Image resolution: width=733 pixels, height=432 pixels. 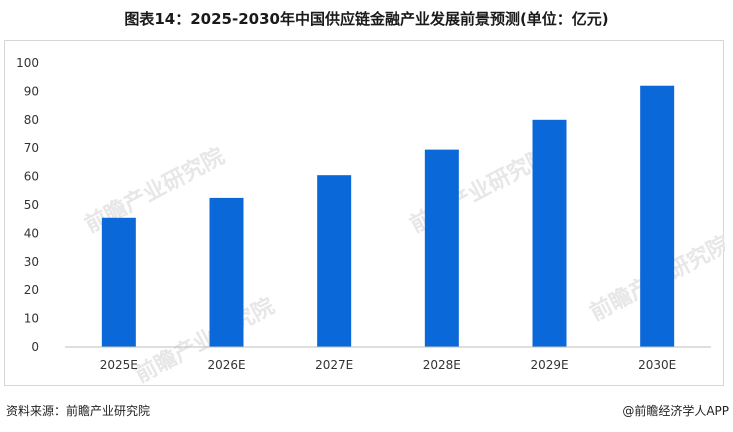 I want to click on y-tick-label: 30, so click(x=31, y=262).